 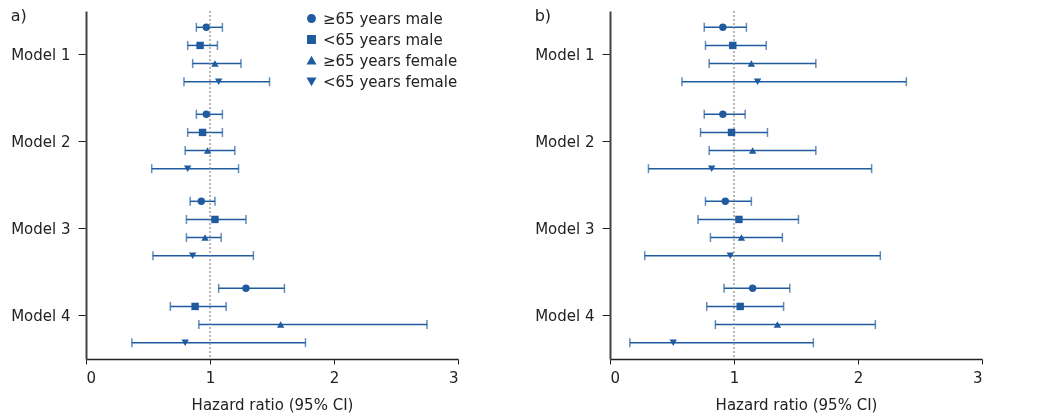 I want to click on legend-label: <65 years female, so click(x=390, y=81).